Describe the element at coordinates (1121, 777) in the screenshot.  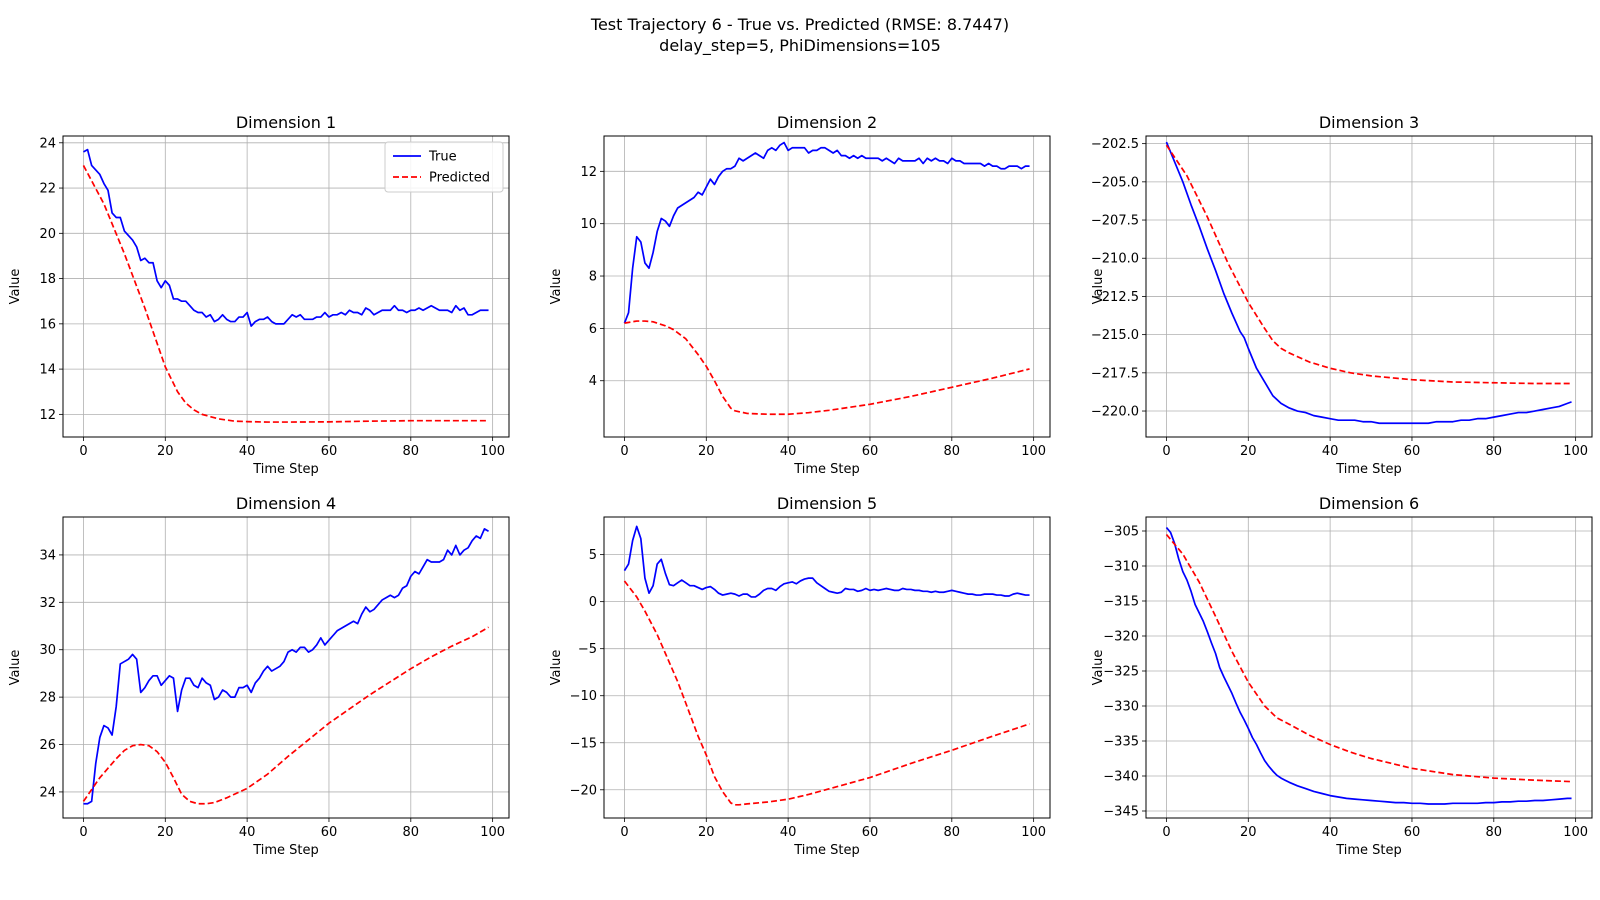
I see `y-tick-label: −340` at that location.